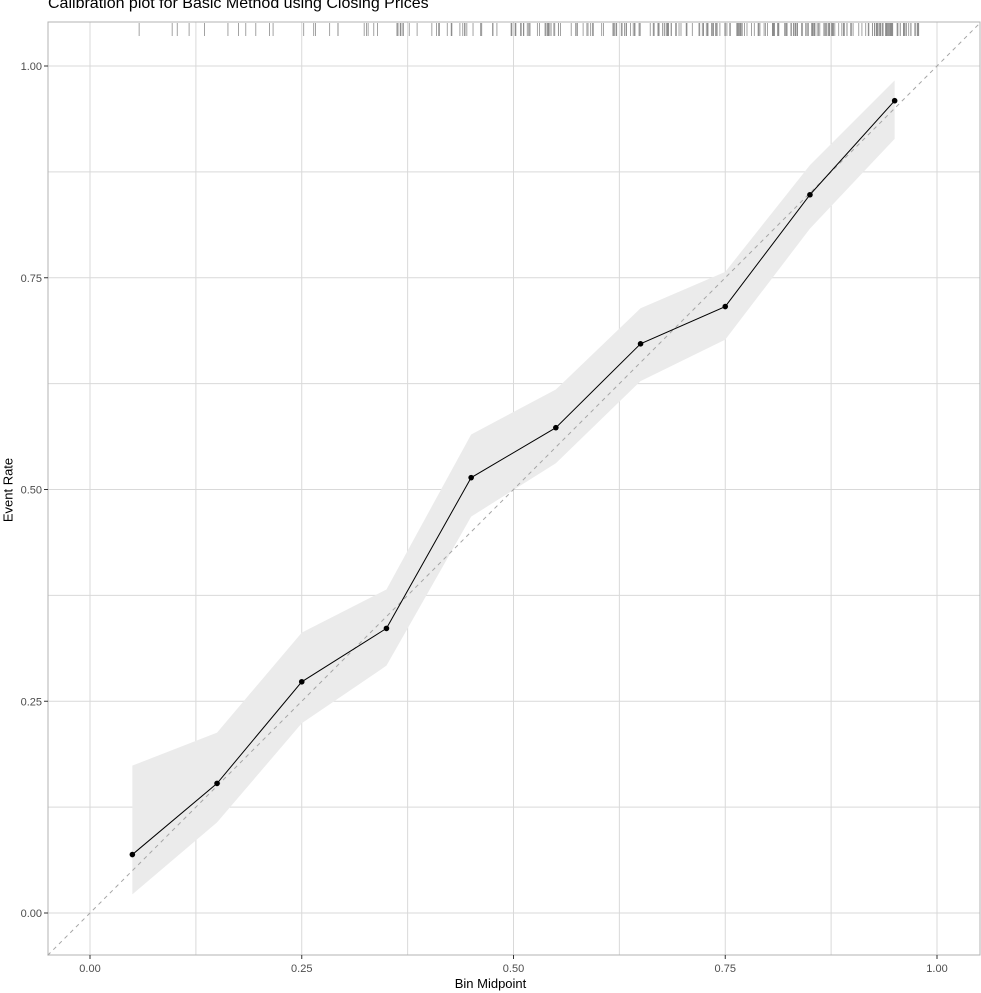 Image resolution: width=981 pixels, height=993 pixels. I want to click on x-tick-label: 0.00, so click(89, 969).